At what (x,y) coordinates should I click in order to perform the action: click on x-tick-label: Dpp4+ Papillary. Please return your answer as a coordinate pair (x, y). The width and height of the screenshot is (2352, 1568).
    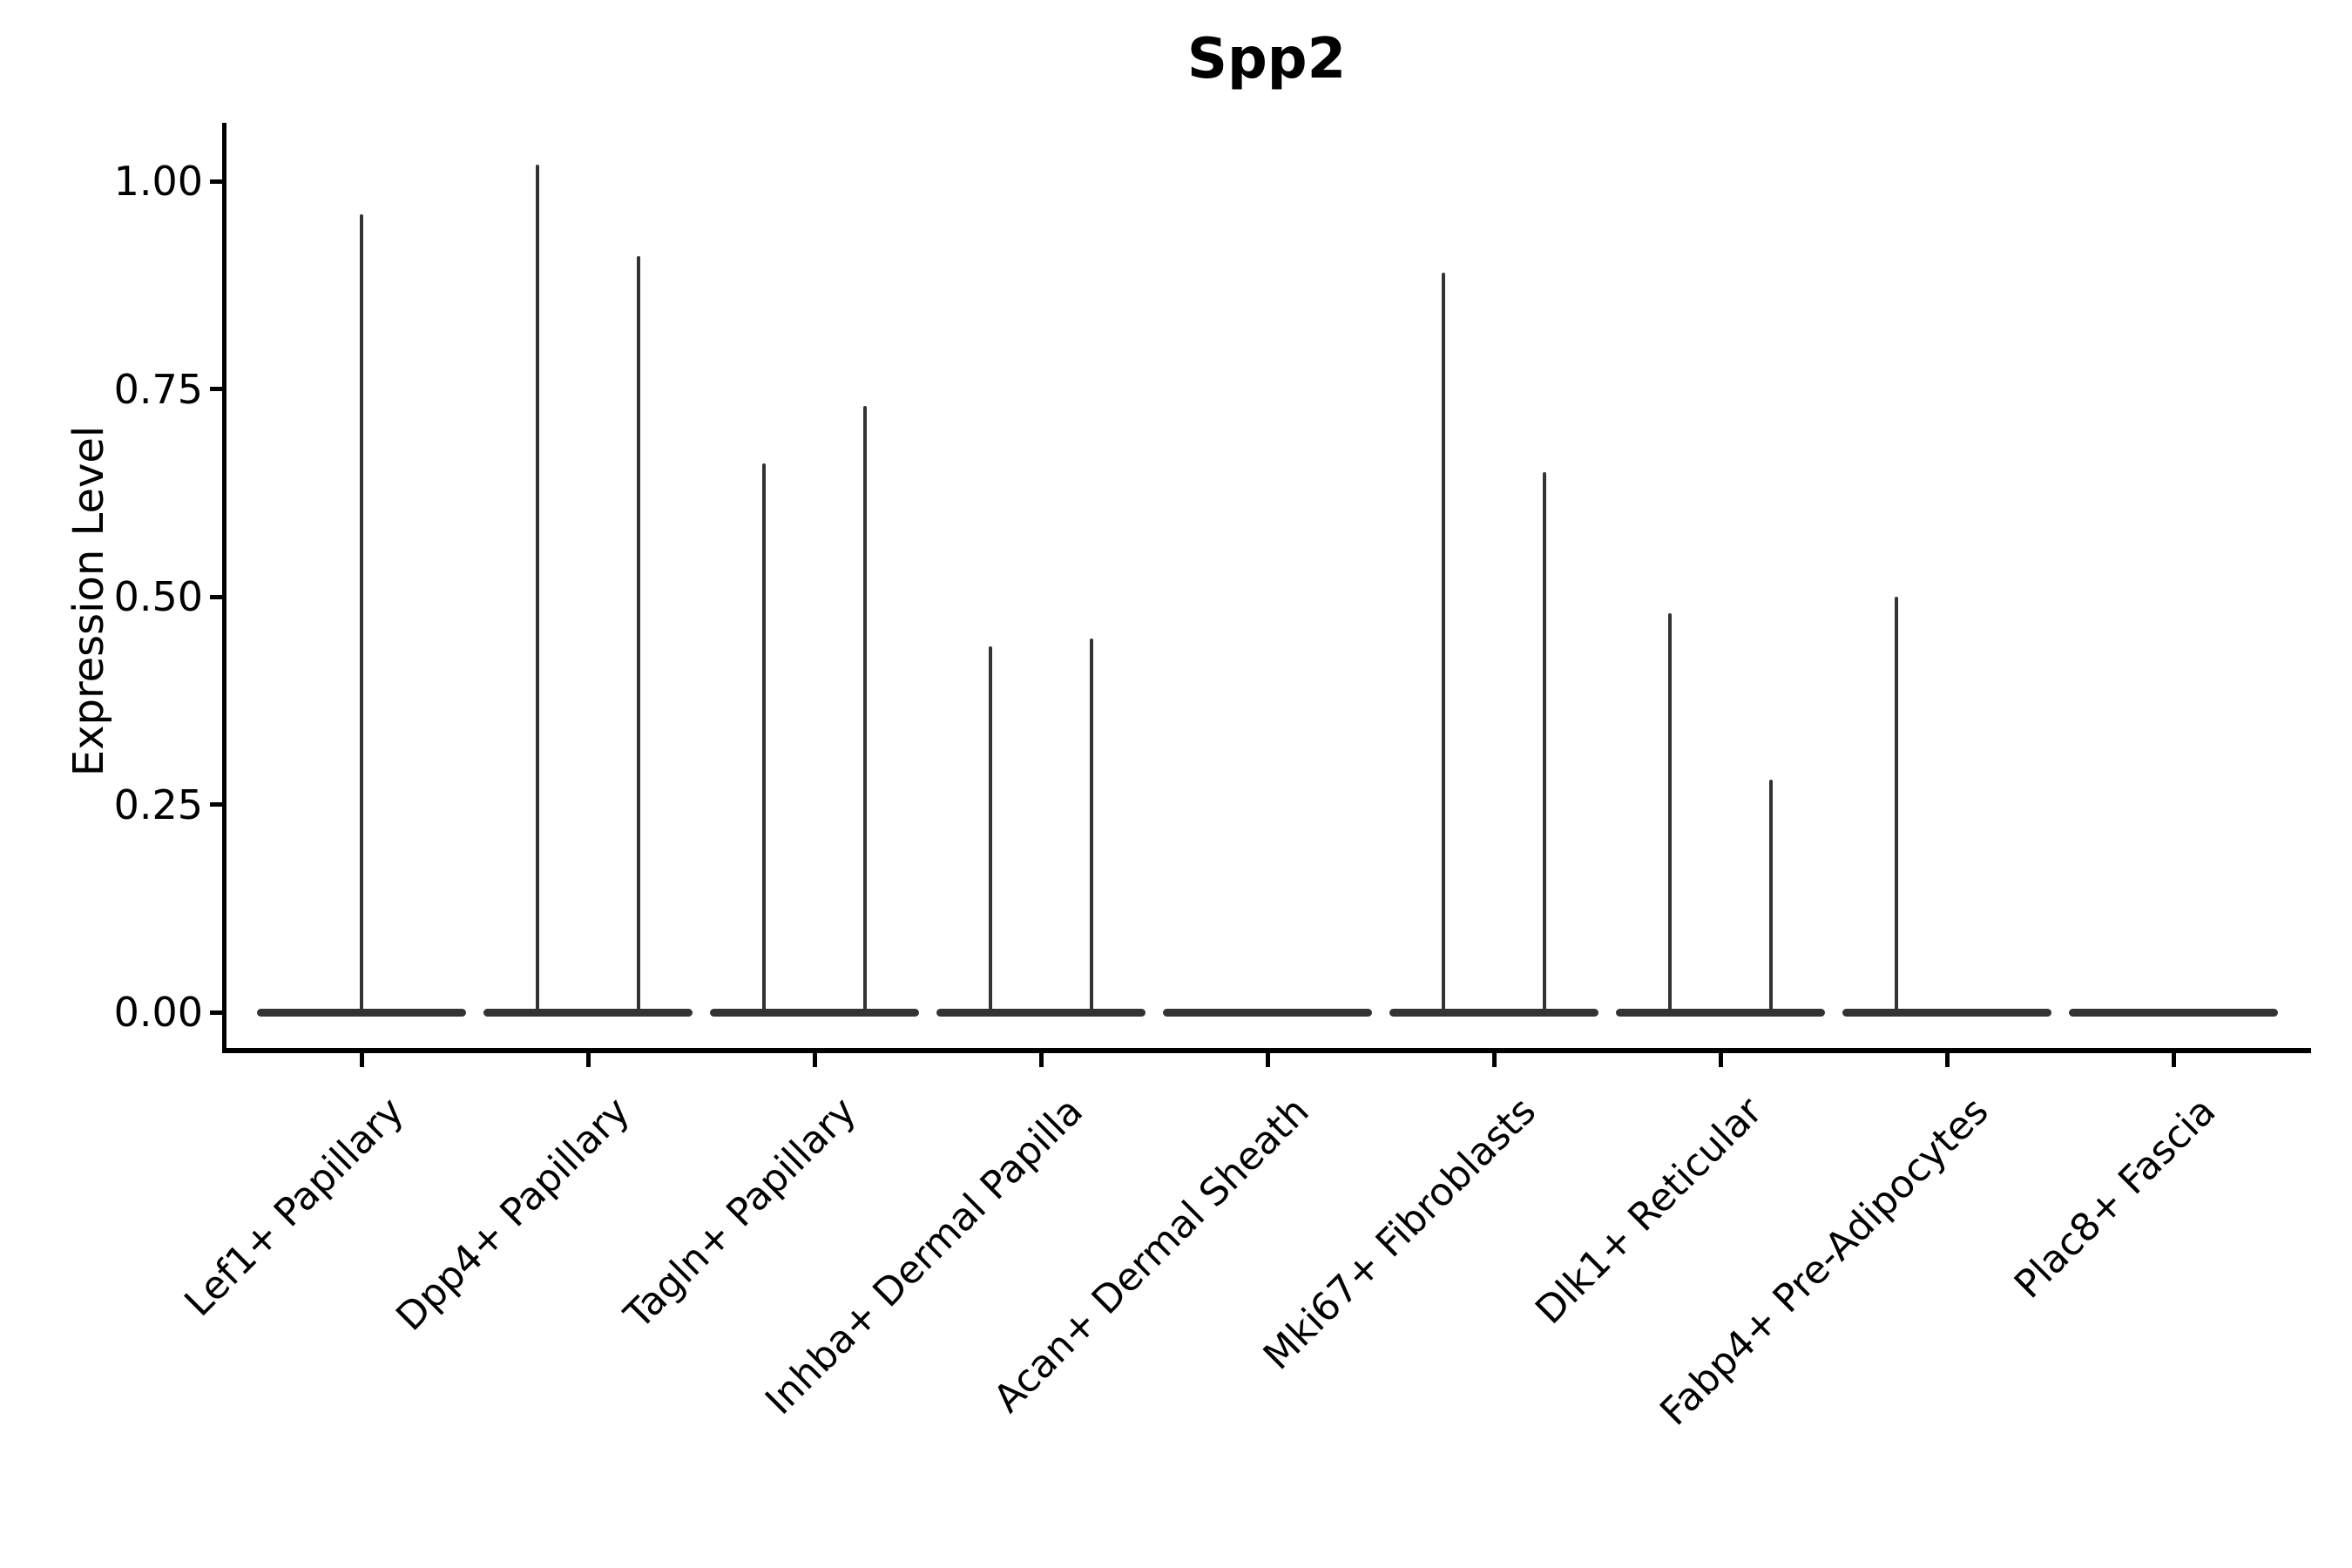
    Looking at the image, I should click on (513, 1214).